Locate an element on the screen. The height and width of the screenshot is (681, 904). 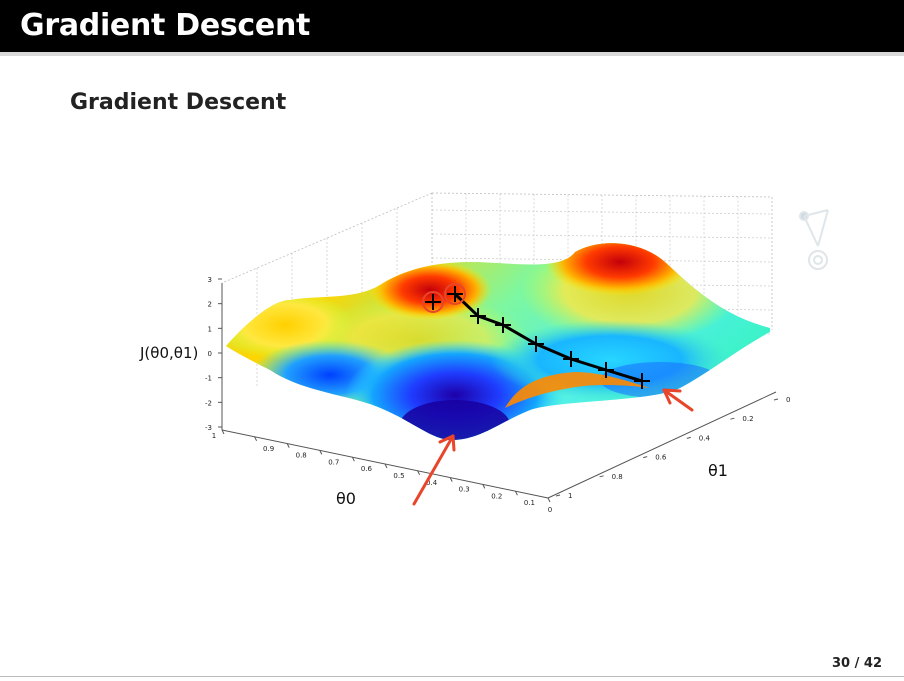
x-tick-label: 0.1 is located at coordinates (529, 503).